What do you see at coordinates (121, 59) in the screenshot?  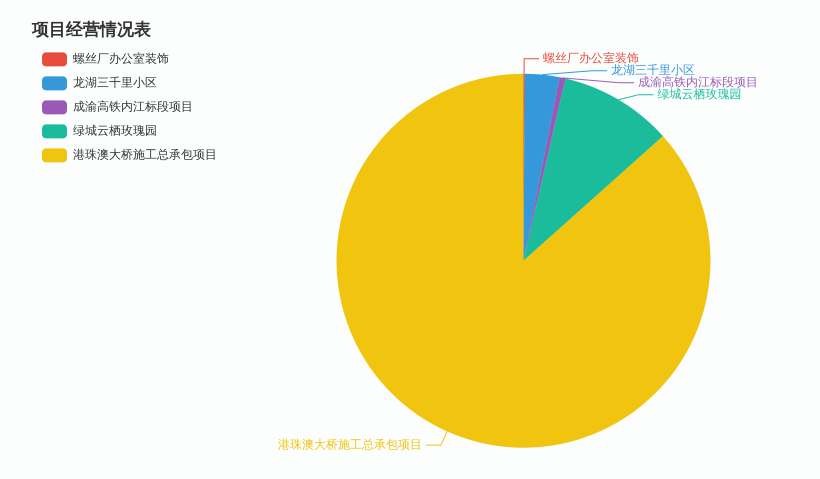 I see `legend-label: 螺丝厂办公室装饰` at bounding box center [121, 59].